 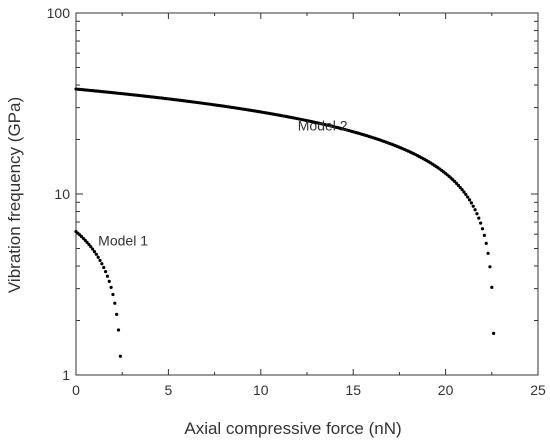 What do you see at coordinates (14, 195) in the screenshot?
I see `y-axis-label: Vibration frequency (GPa)` at bounding box center [14, 195].